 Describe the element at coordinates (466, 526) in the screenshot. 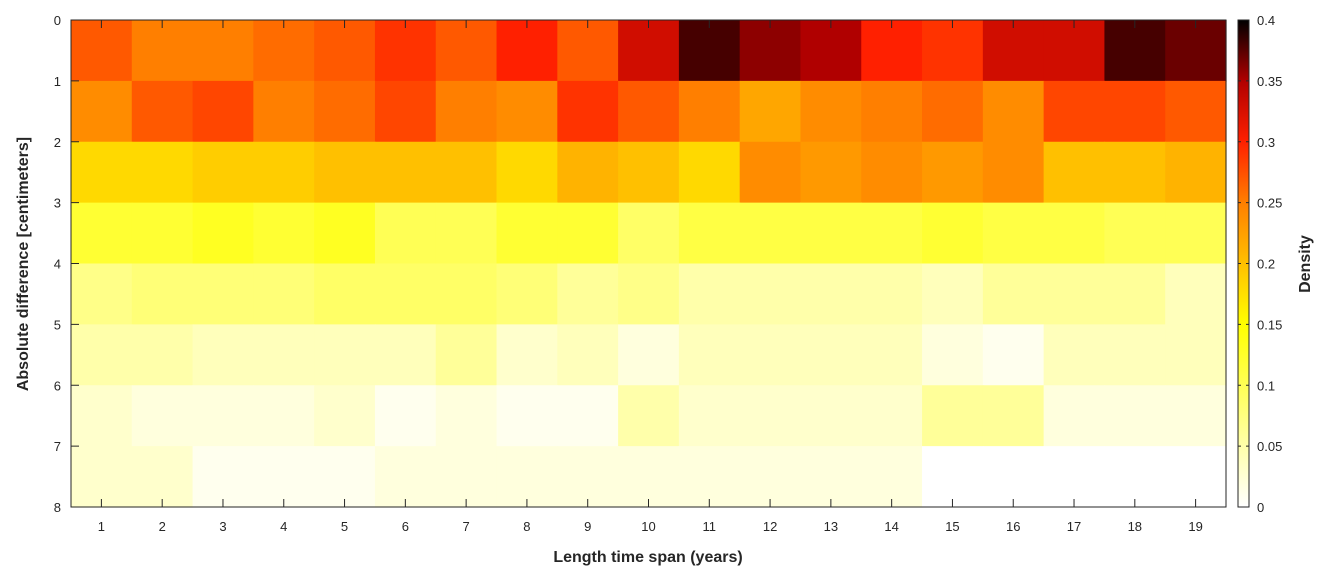

I see `x-tick-label: 7` at that location.